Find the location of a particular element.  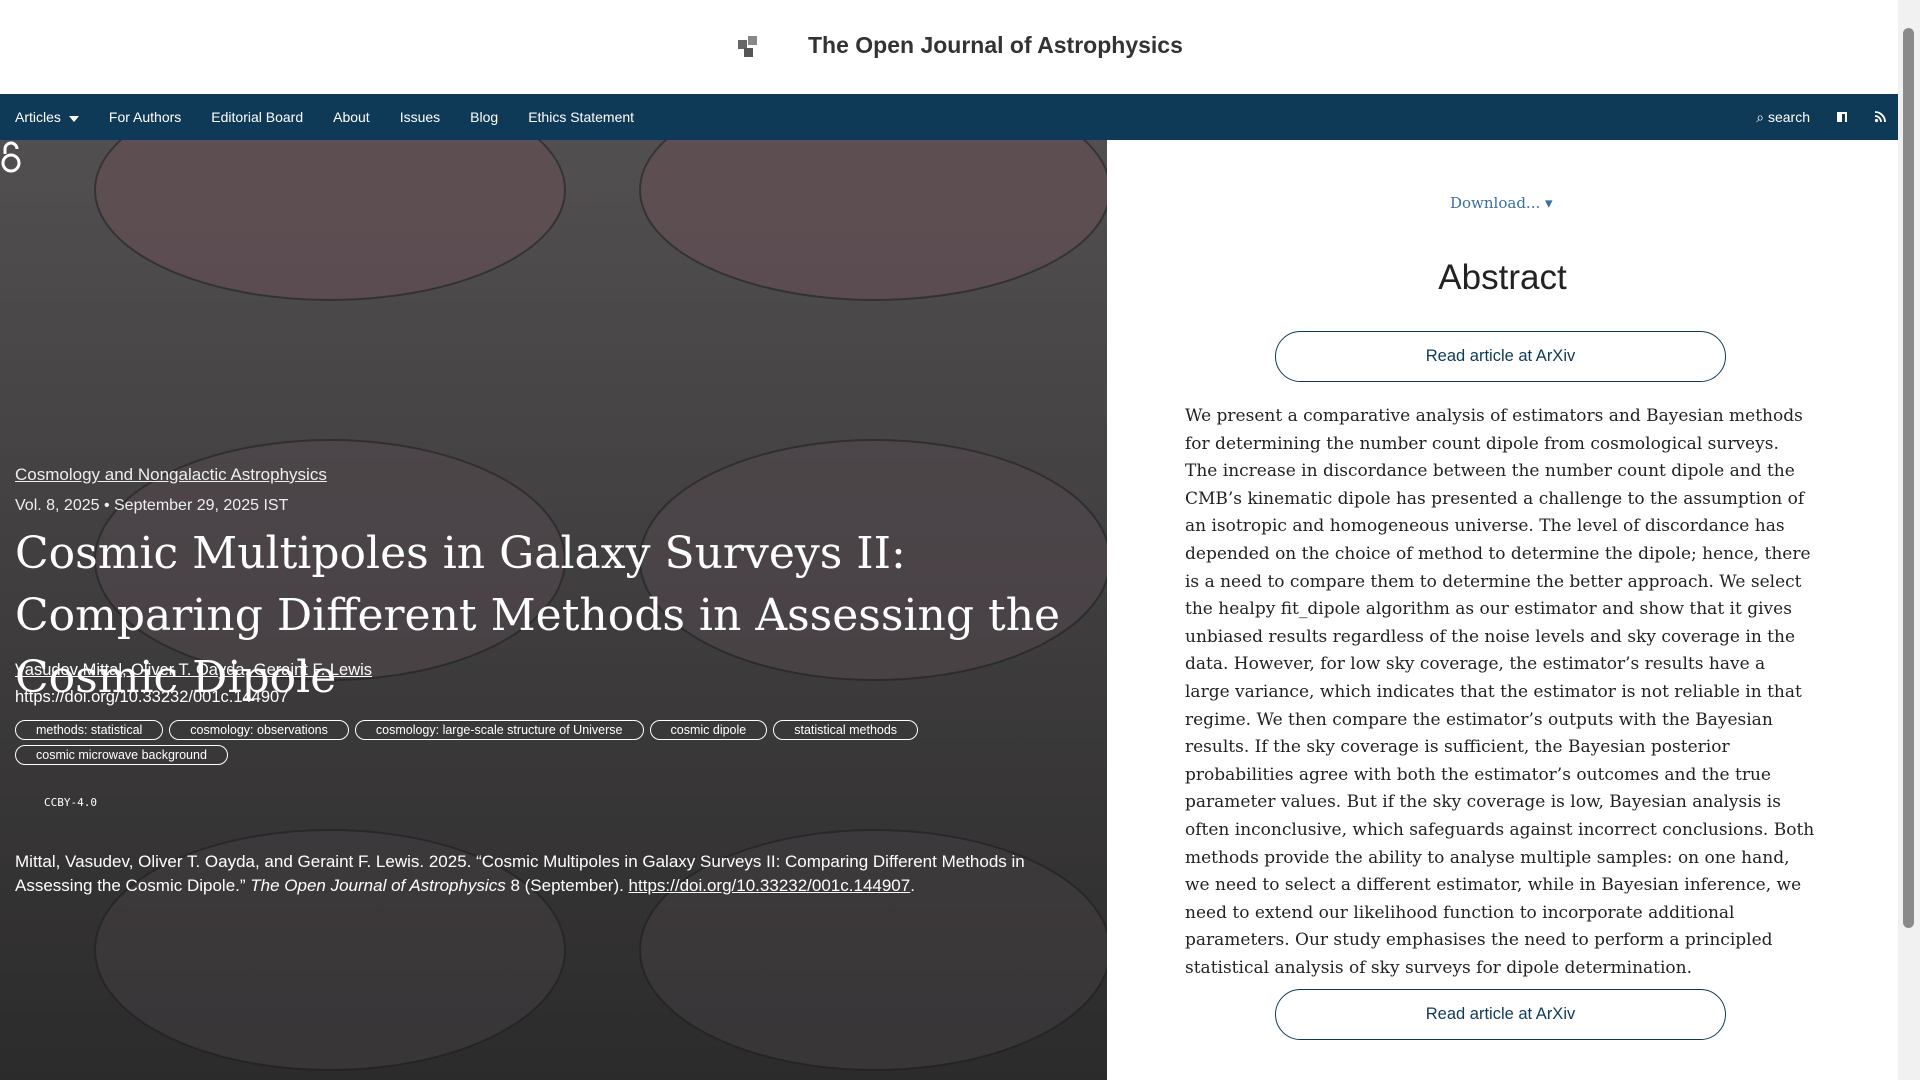

abstract-heading: Abstract is located at coordinates (1502, 277).